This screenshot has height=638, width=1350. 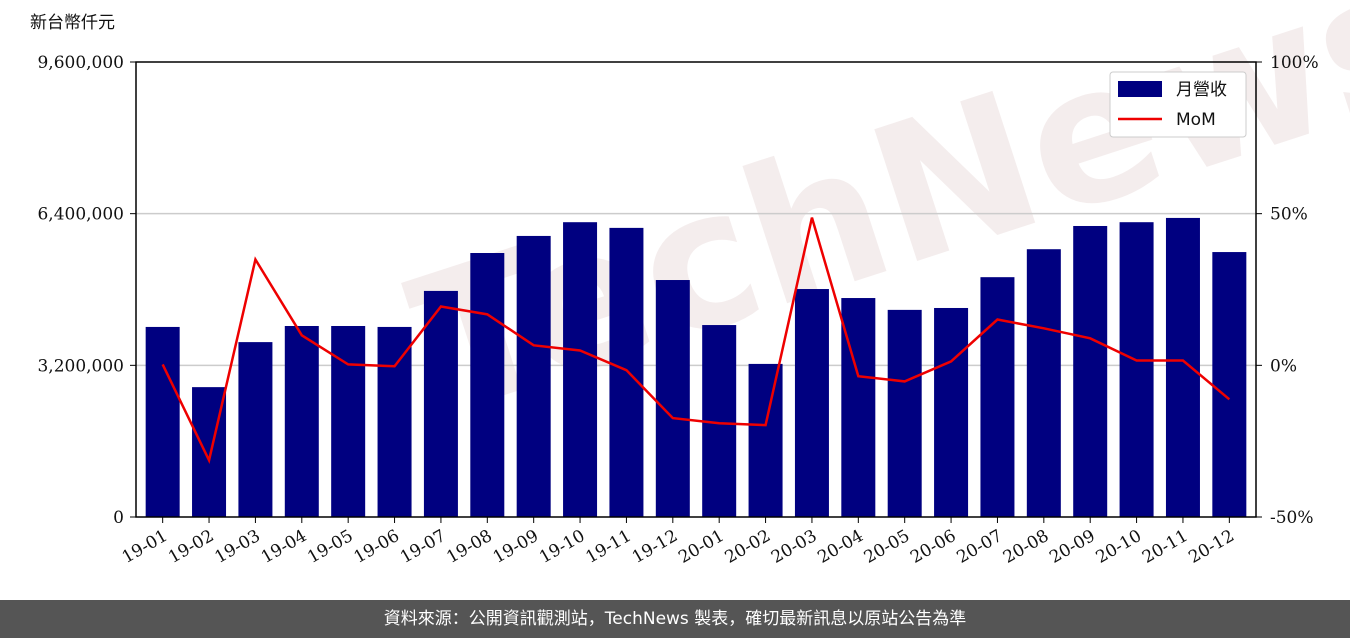 I want to click on x-tick-label: 20-10, so click(x=1119, y=547).